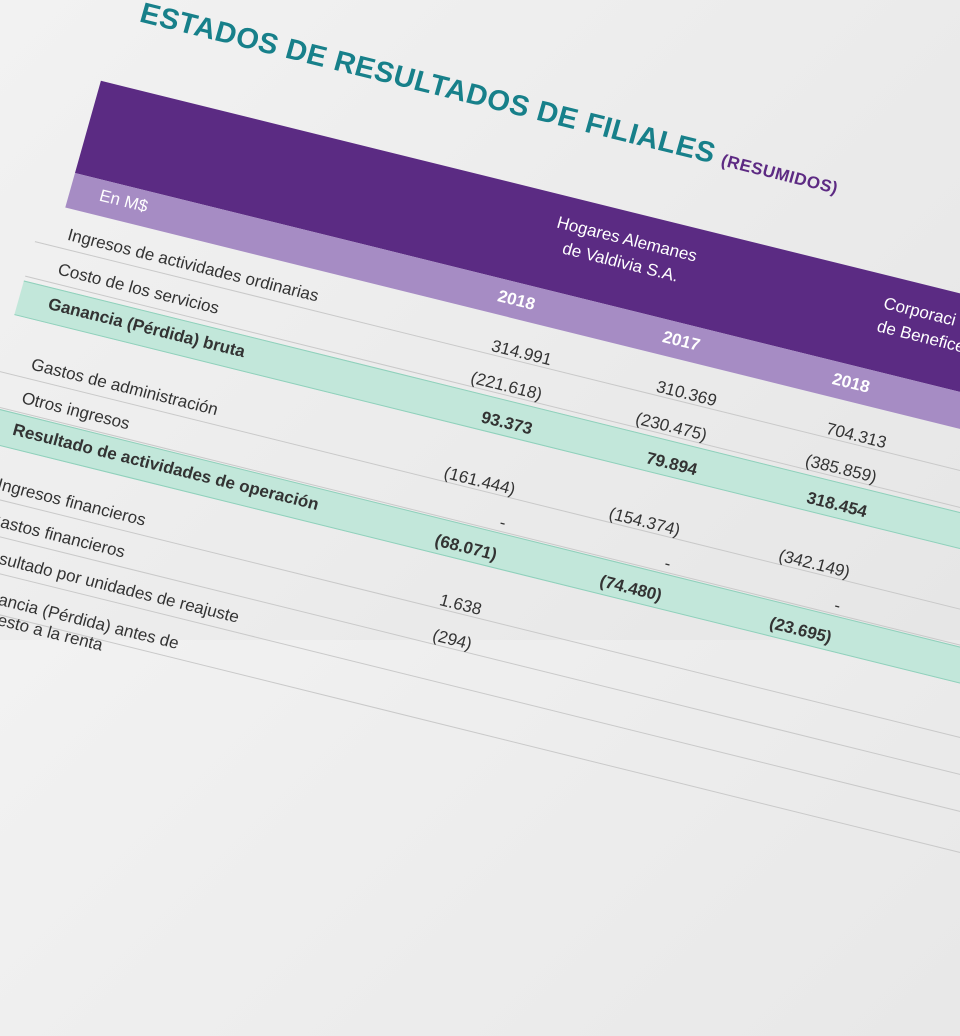  What do you see at coordinates (780, 174) in the screenshot?
I see `subtitle: (RESUMIDOS)` at bounding box center [780, 174].